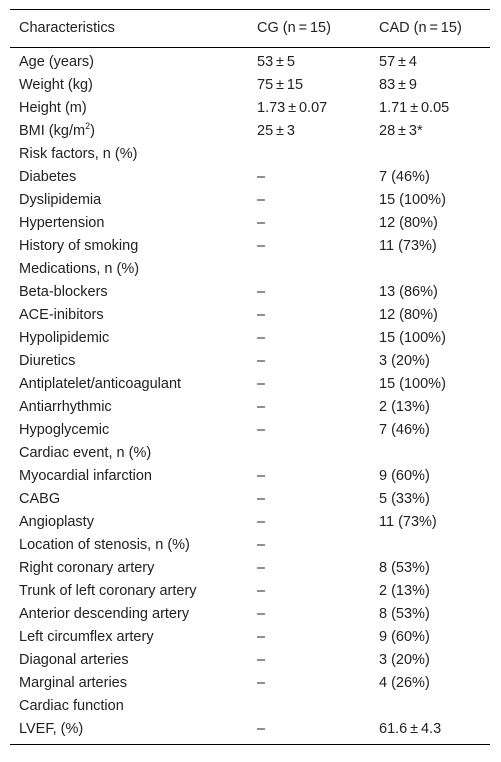 Image resolution: width=501 pixels, height=762 pixels. What do you see at coordinates (420, 28) in the screenshot?
I see `header-cad: CAD (n = 15)` at bounding box center [420, 28].